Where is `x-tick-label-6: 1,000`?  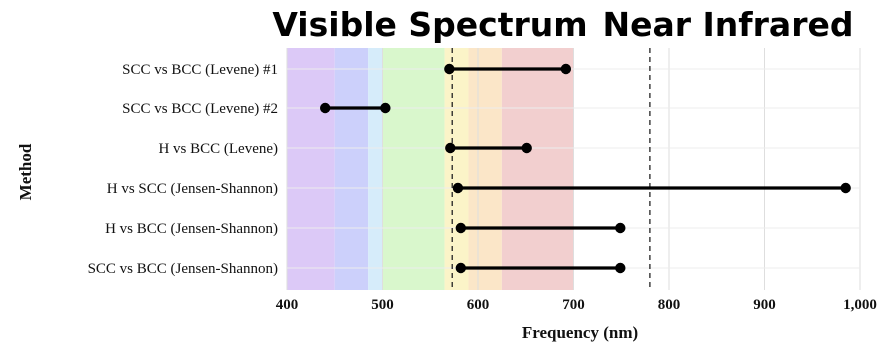 x-tick-label-6: 1,000 is located at coordinates (860, 305).